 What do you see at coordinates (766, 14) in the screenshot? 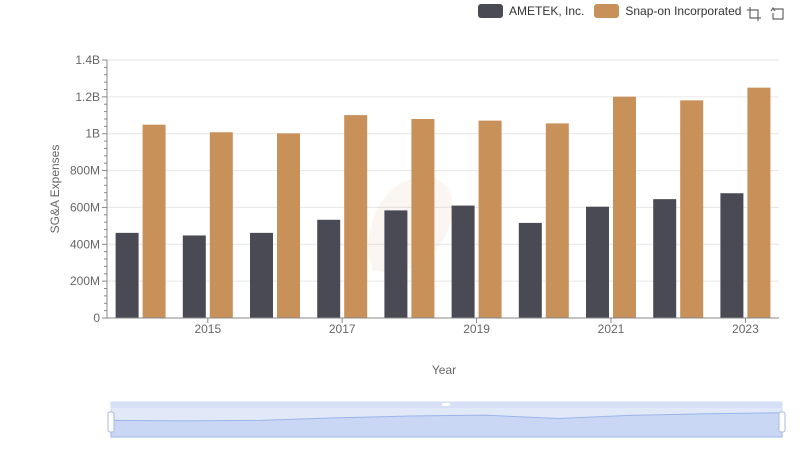
I see `toolbox` at bounding box center [766, 14].